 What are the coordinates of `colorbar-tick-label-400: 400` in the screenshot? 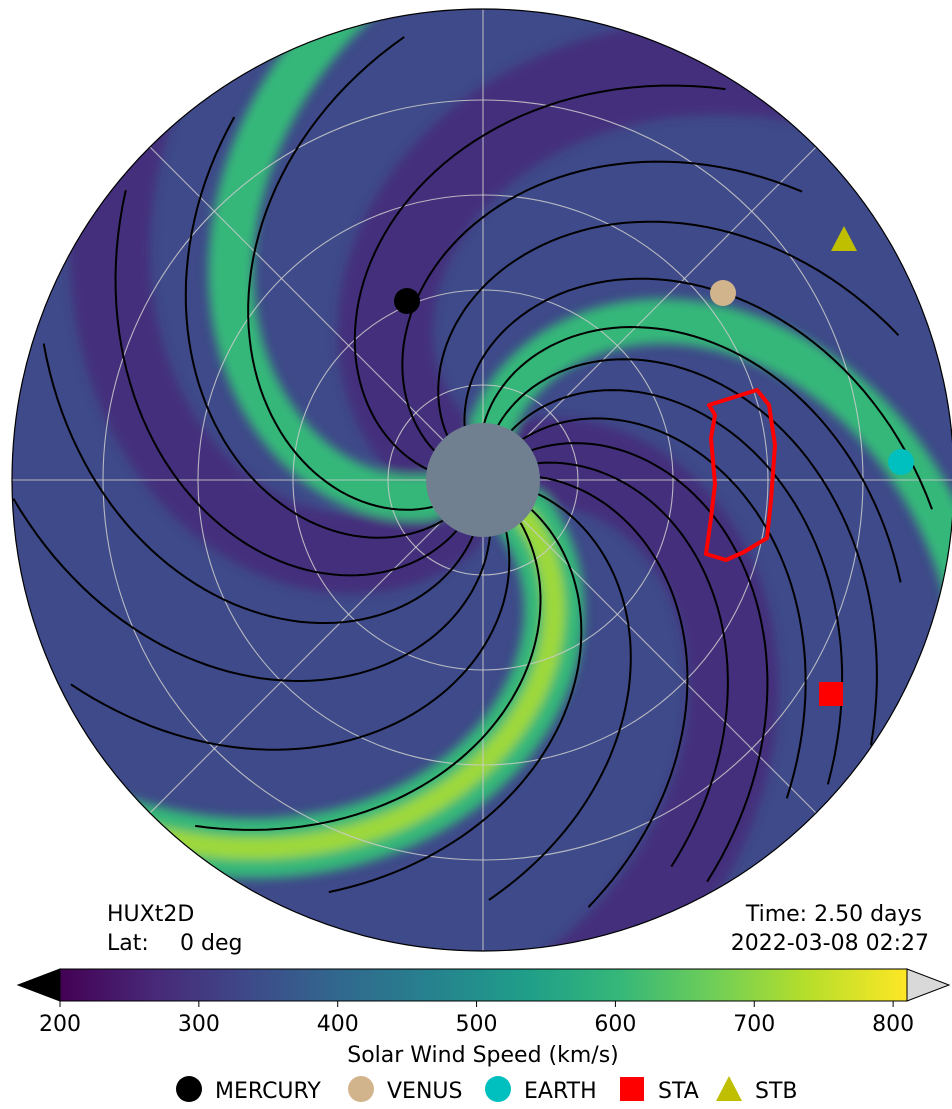 It's located at (338, 1024).